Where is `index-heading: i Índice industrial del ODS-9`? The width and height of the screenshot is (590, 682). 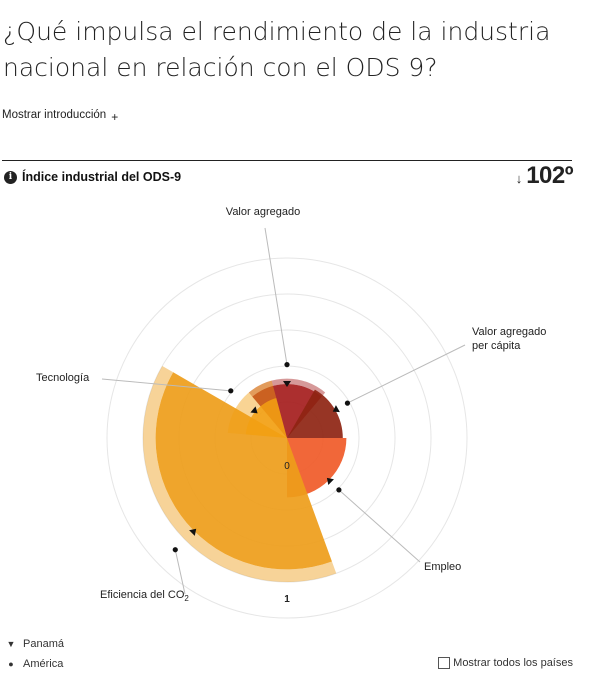
index-heading: i Índice industrial del ODS-9 is located at coordinates (92, 177).